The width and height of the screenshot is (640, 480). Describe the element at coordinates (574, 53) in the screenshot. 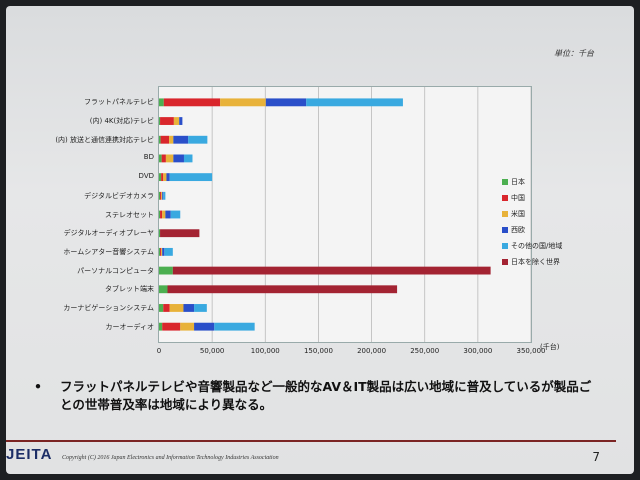

I see `unit-note: 単位：千台` at that location.